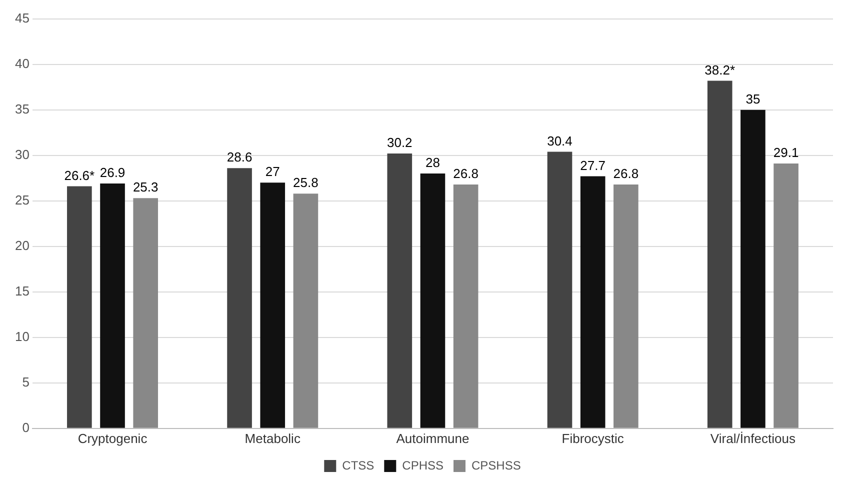  I want to click on legend-label: CPHSS, so click(423, 465).